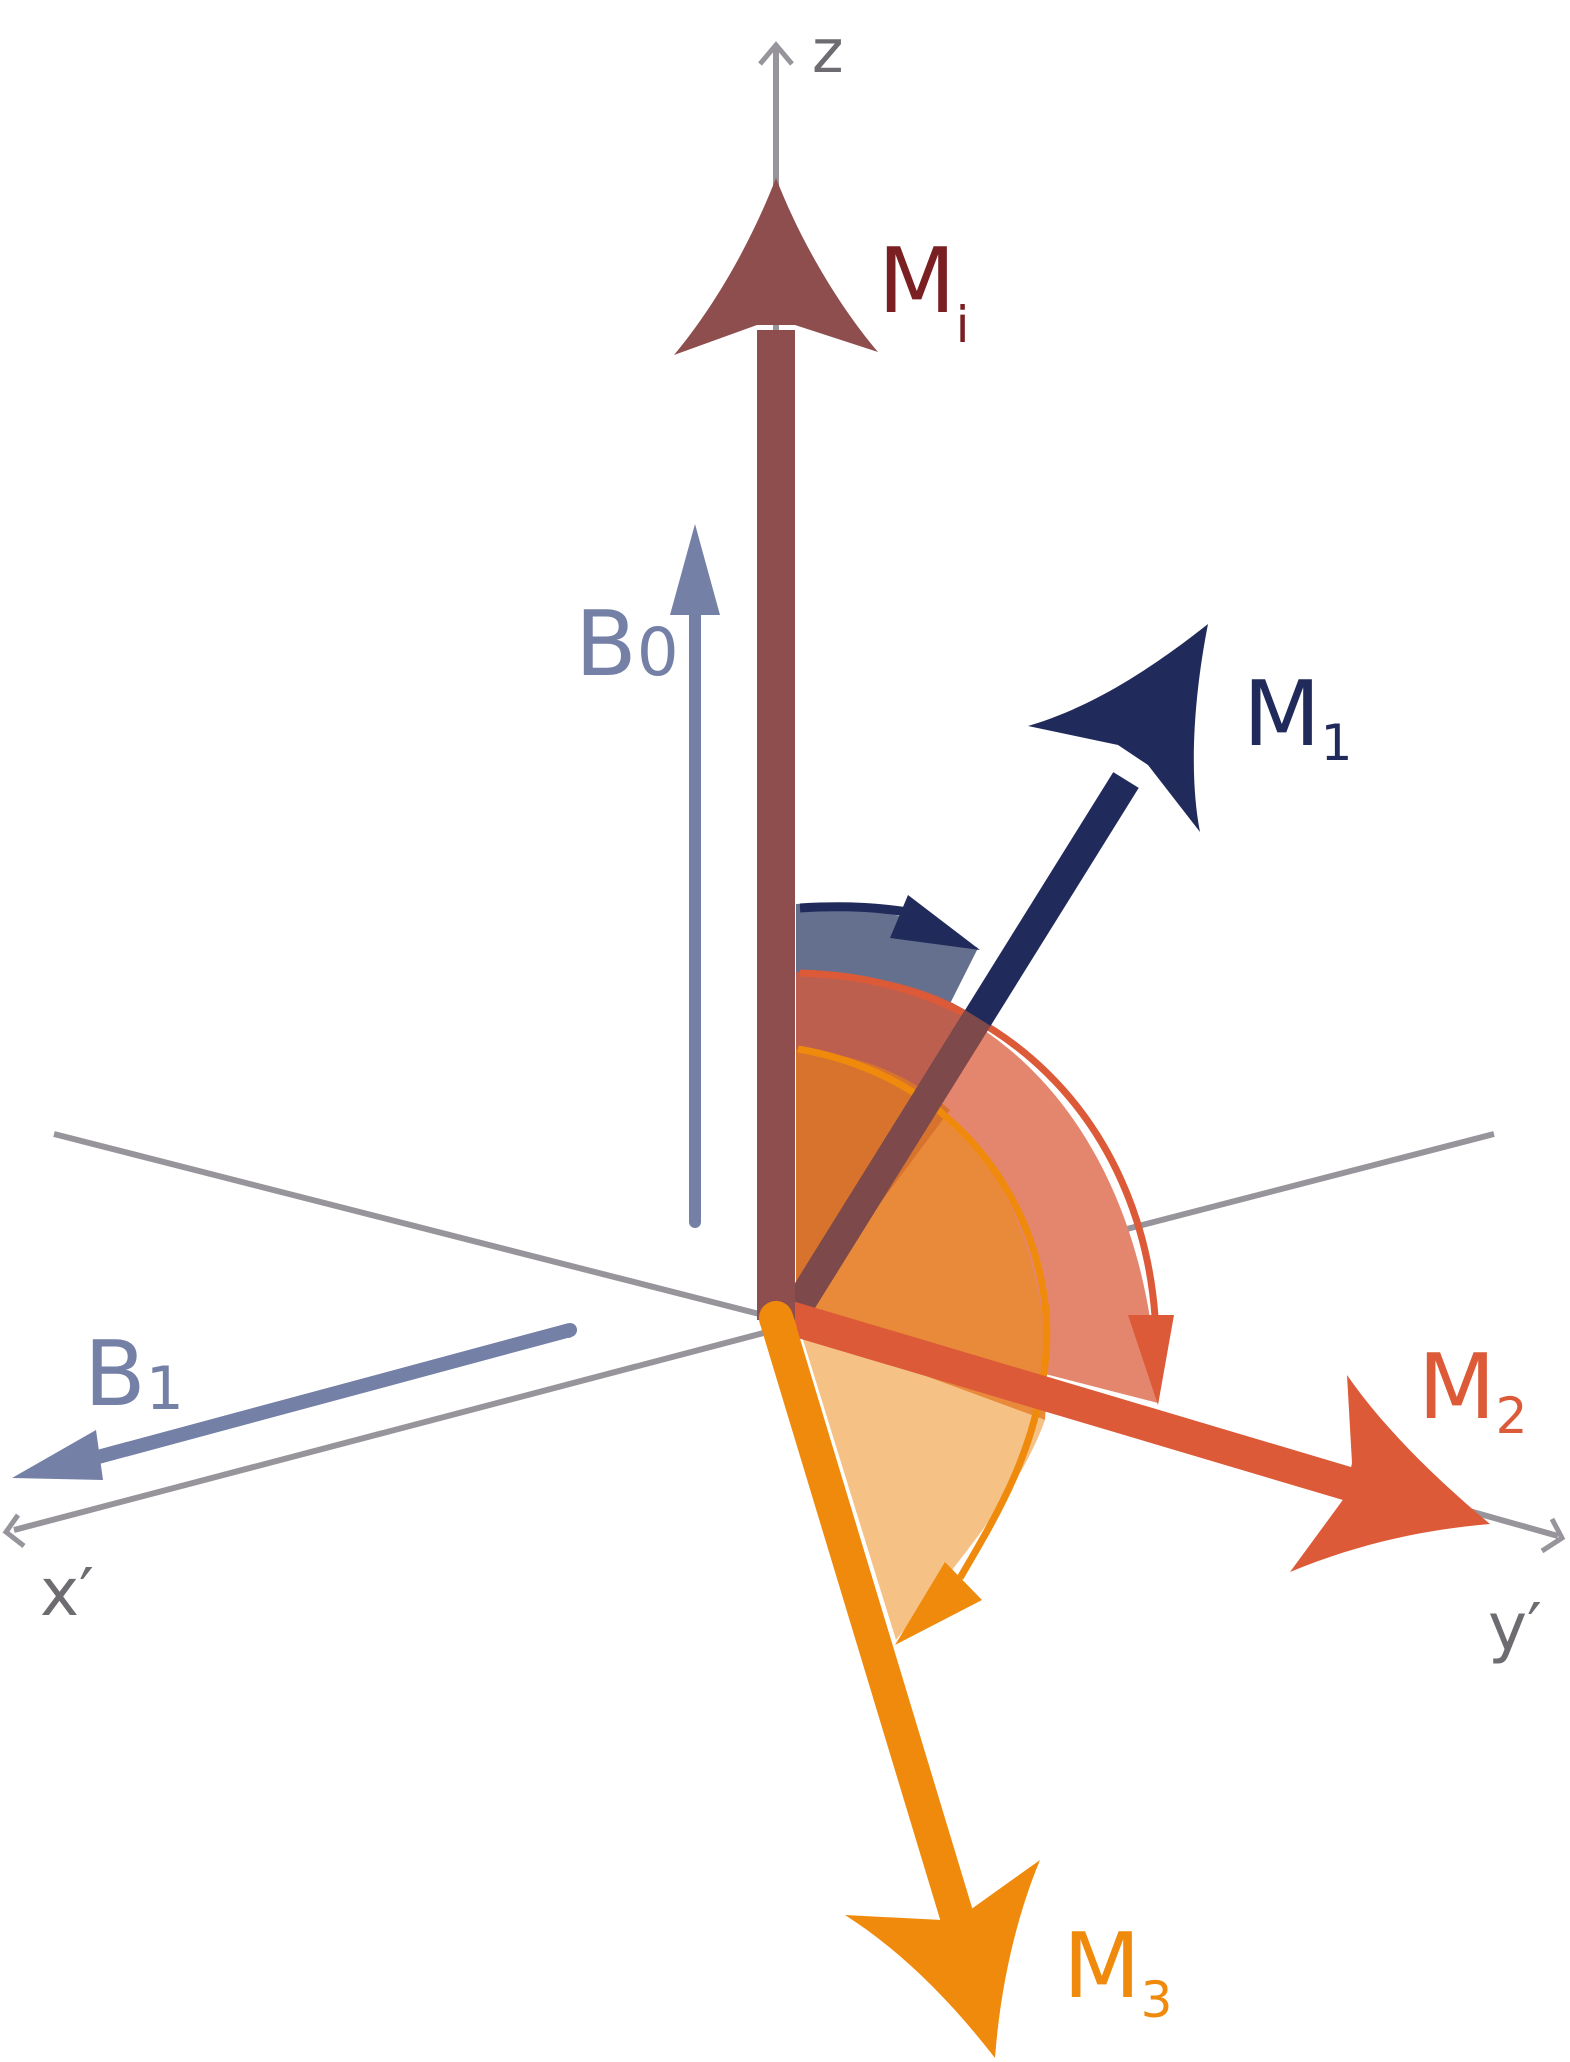 This screenshot has width=1570, height=2062. What do you see at coordinates (1515, 1627) in the screenshot?
I see `y-axis-label: y′` at bounding box center [1515, 1627].